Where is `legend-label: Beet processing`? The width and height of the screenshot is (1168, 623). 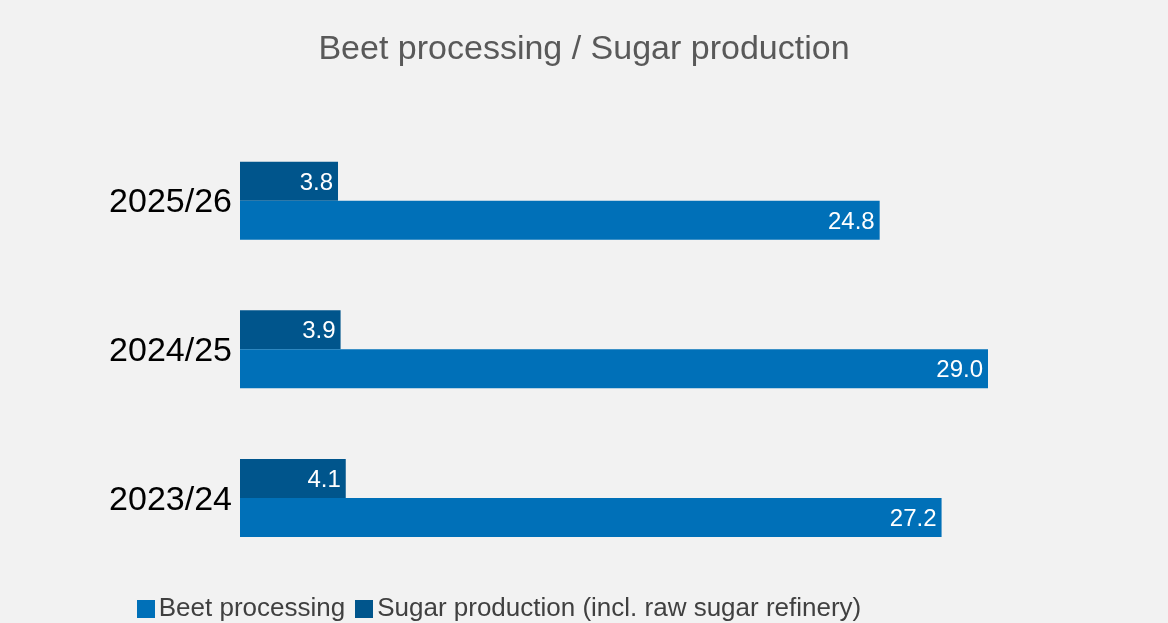
legend-label: Beet processing is located at coordinates (252, 607).